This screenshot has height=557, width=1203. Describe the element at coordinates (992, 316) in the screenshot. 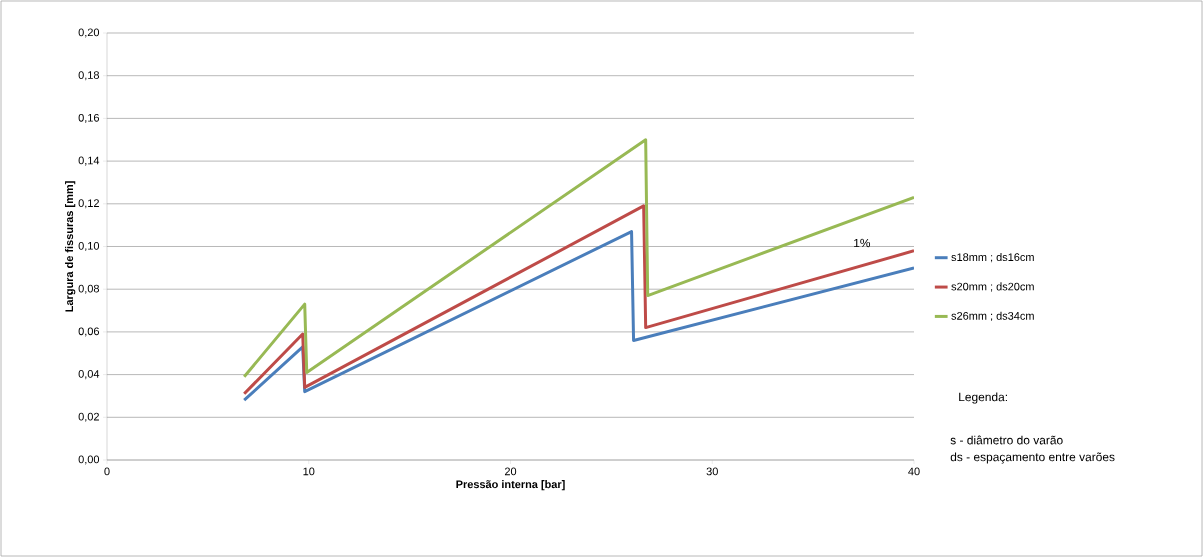

I see `legend-label: s26mm ; ds34cm` at that location.